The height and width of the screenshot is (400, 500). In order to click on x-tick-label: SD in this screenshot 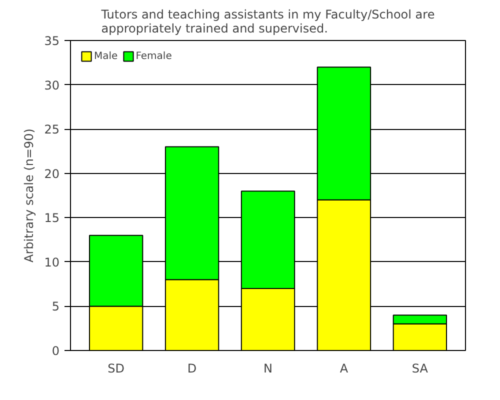, I will do `click(116, 369)`.